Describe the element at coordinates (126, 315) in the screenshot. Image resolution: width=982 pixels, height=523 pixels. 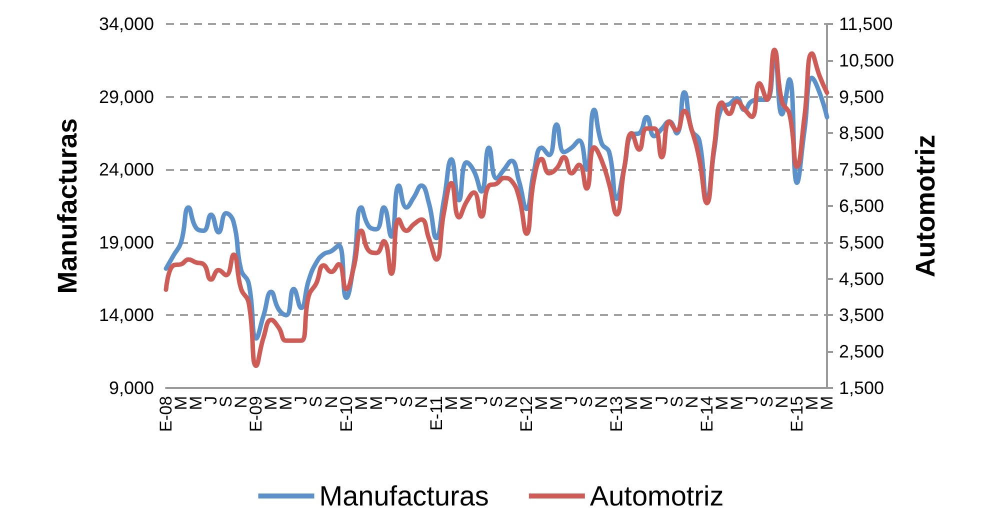
I see `y-tick-label: 14,000` at that location.